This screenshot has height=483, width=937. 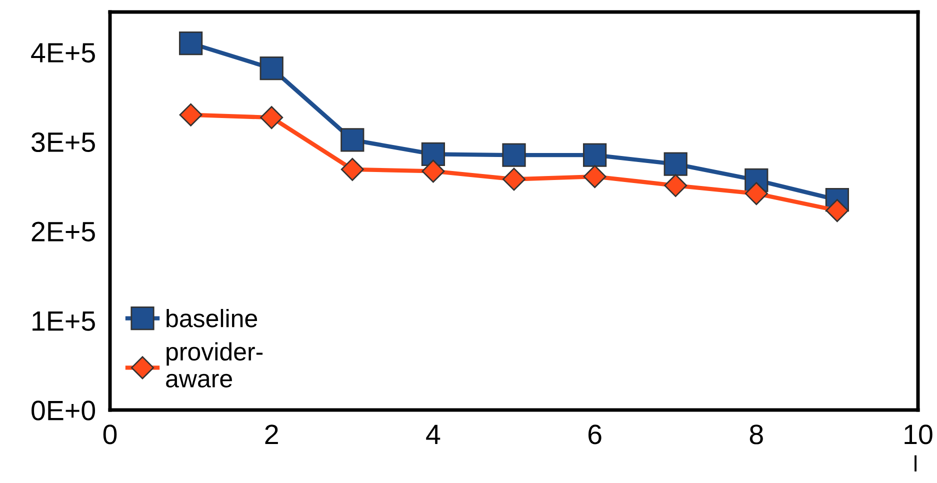 I want to click on x-tick-label: 10, so click(x=918, y=434).